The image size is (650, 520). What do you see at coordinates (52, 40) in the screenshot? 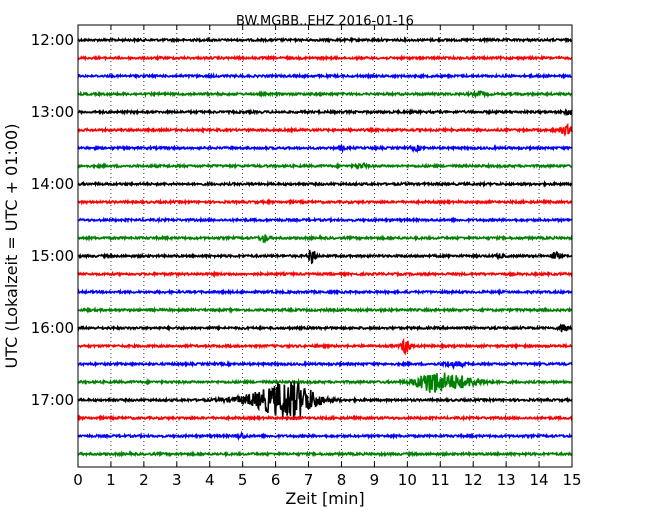
I see `y-tick-label: 12:00` at bounding box center [52, 40].